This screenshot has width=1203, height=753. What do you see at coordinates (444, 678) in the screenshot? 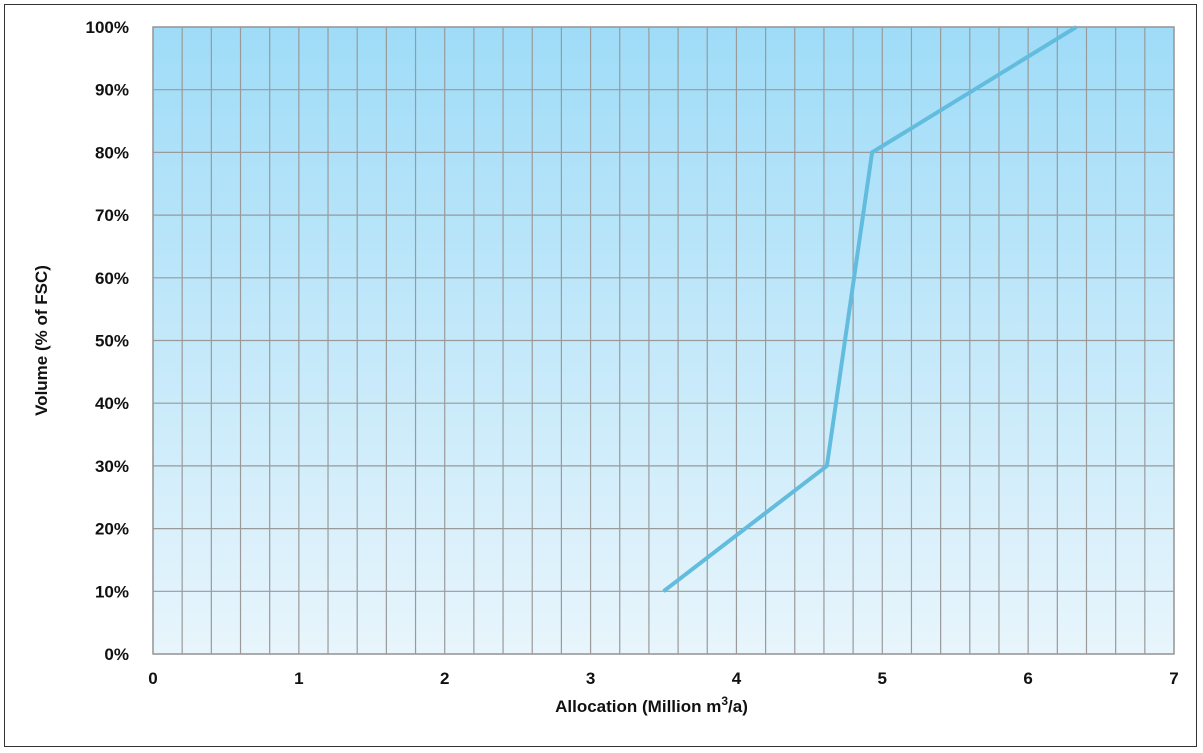
I see `x-tick-label: 2` at bounding box center [444, 678].